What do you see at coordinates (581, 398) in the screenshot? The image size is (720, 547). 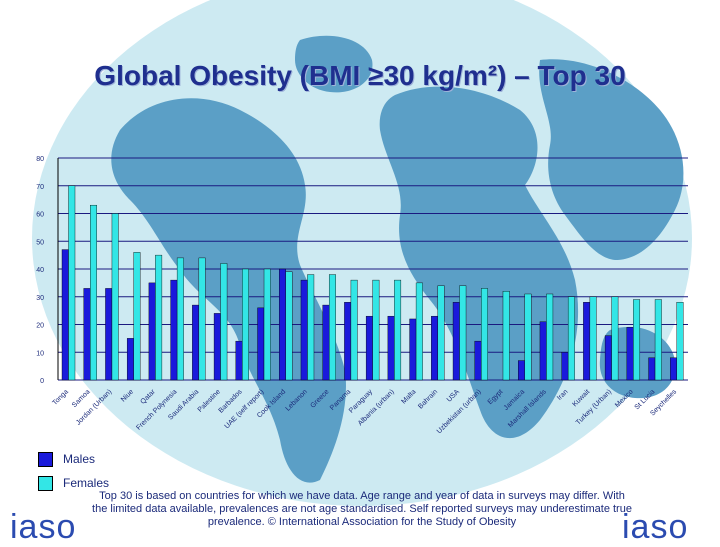 I see `x-tick-label: Kuwait` at bounding box center [581, 398].